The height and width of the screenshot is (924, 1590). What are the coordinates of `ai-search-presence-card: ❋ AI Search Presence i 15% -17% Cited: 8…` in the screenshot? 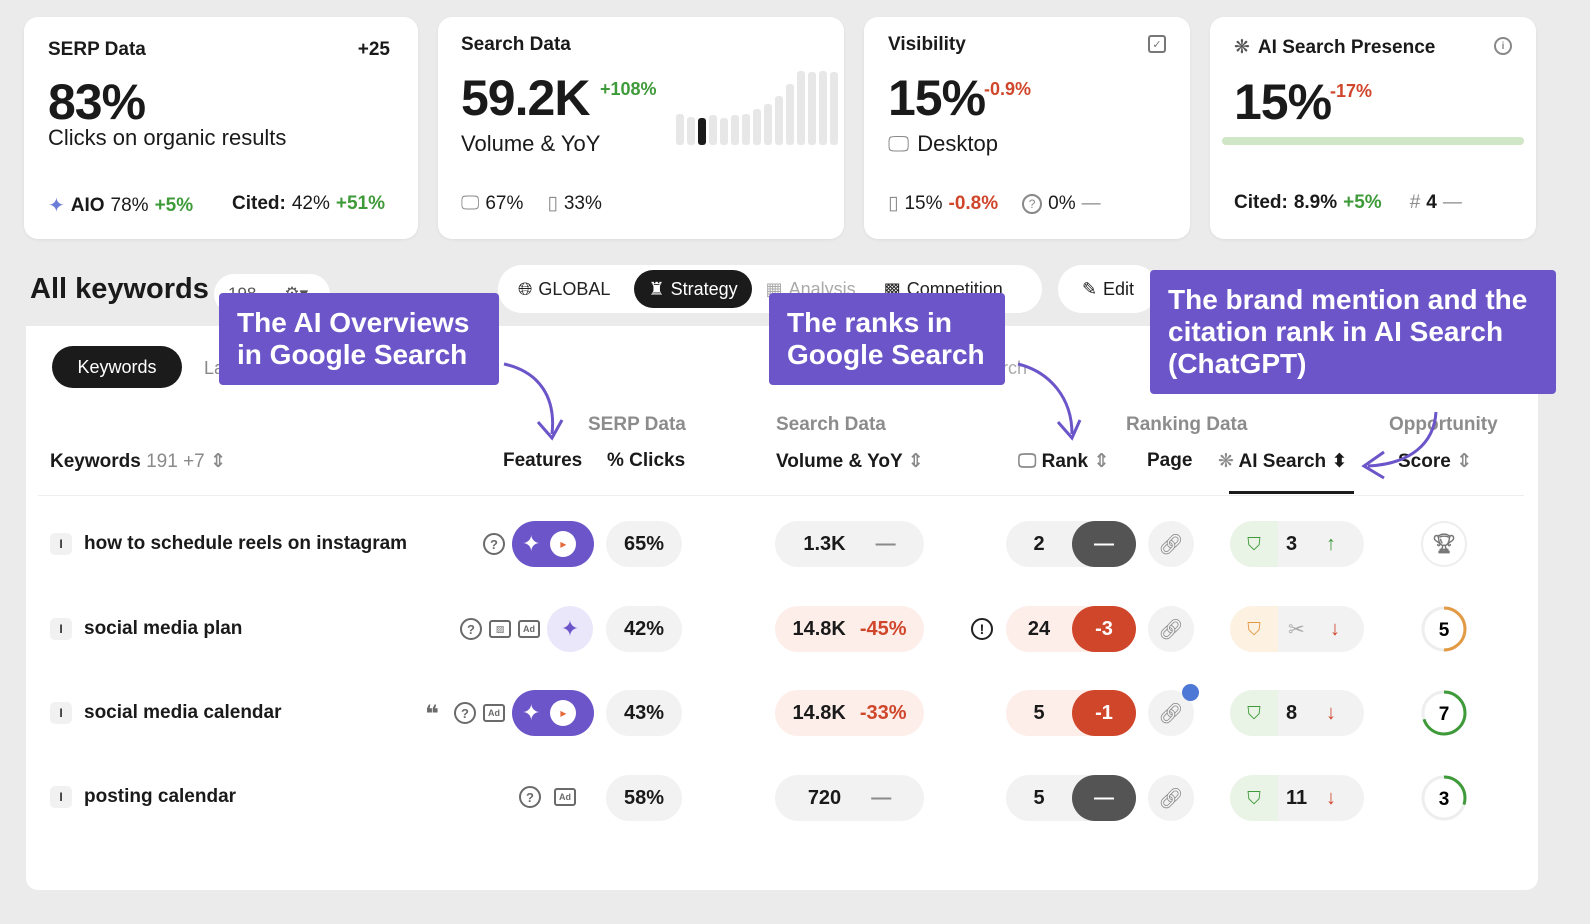 It's located at (1373, 128).